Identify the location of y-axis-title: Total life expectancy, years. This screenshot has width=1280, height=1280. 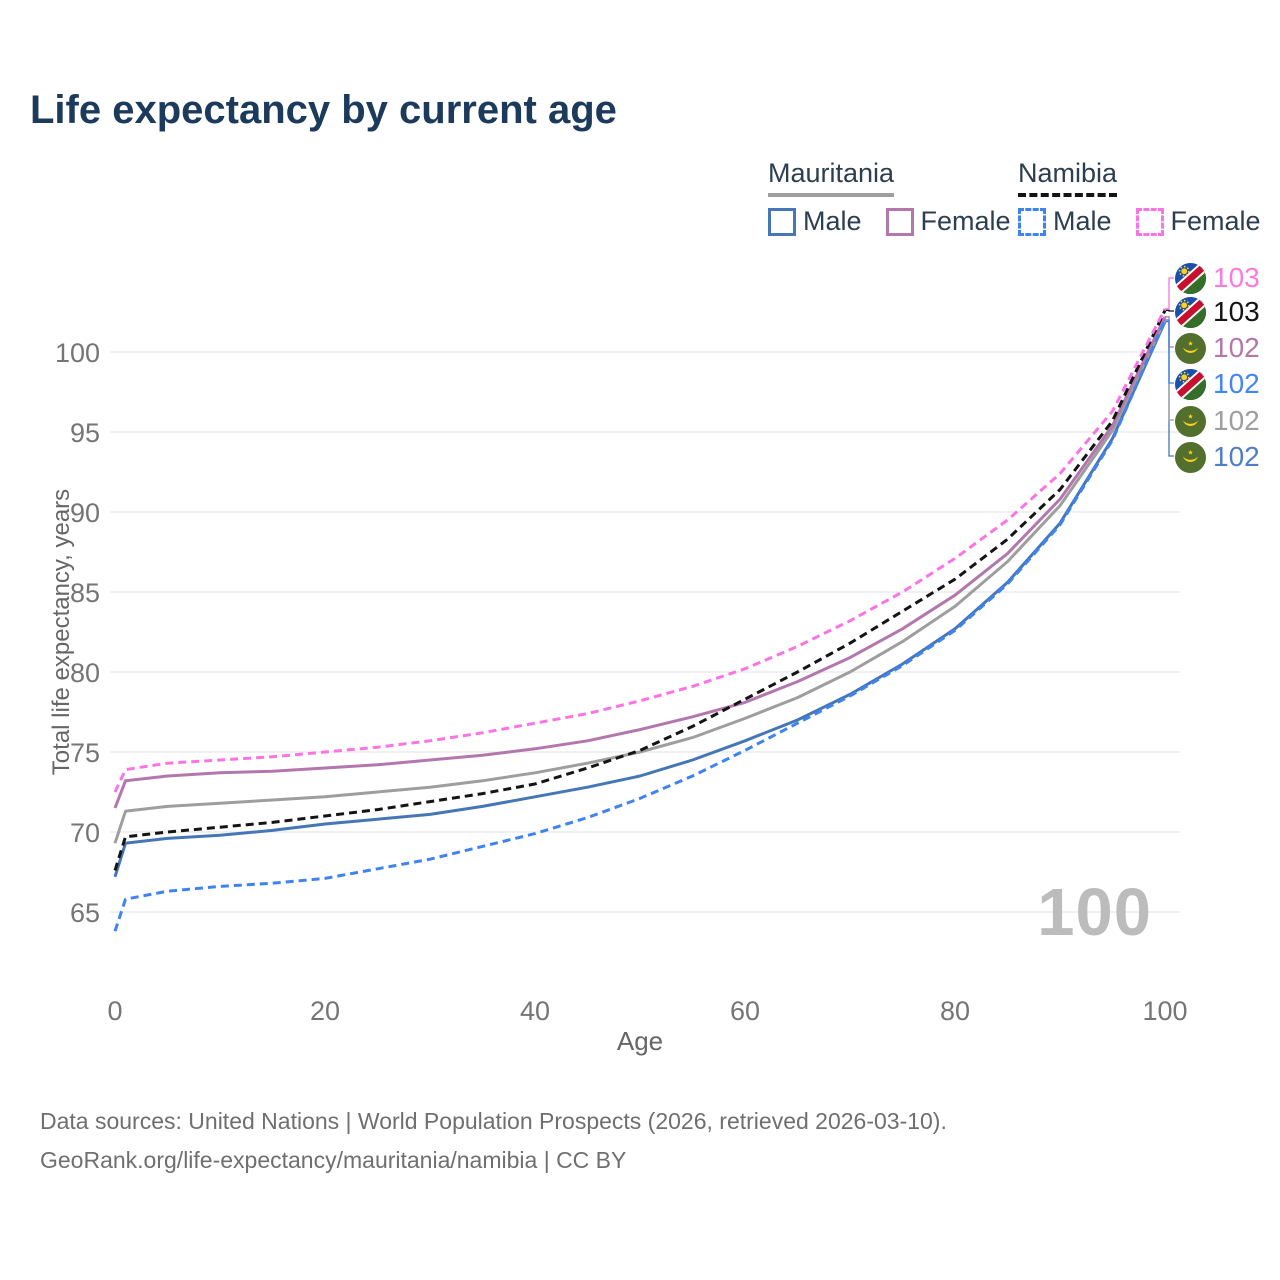
(61, 632).